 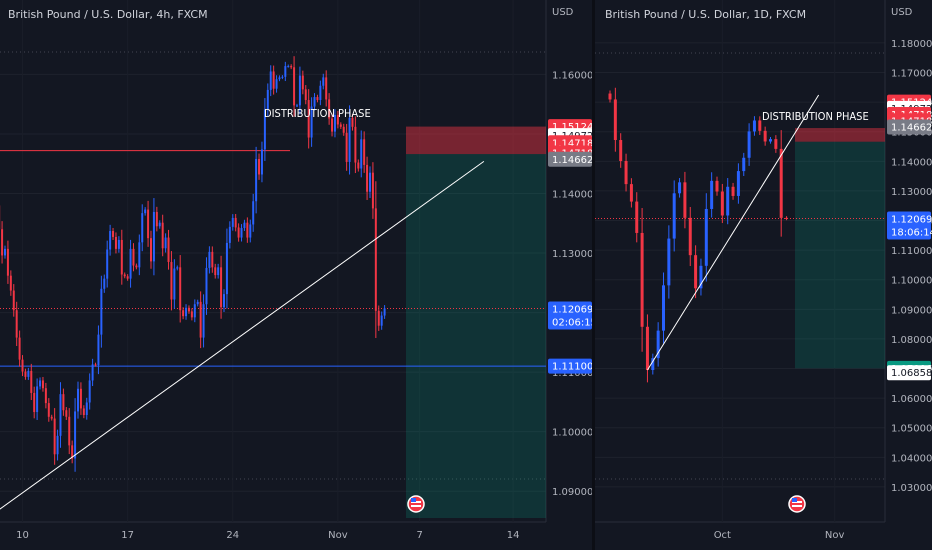 What do you see at coordinates (911, 429) in the screenshot?
I see `y-tick-label: 1.05000` at bounding box center [911, 429].